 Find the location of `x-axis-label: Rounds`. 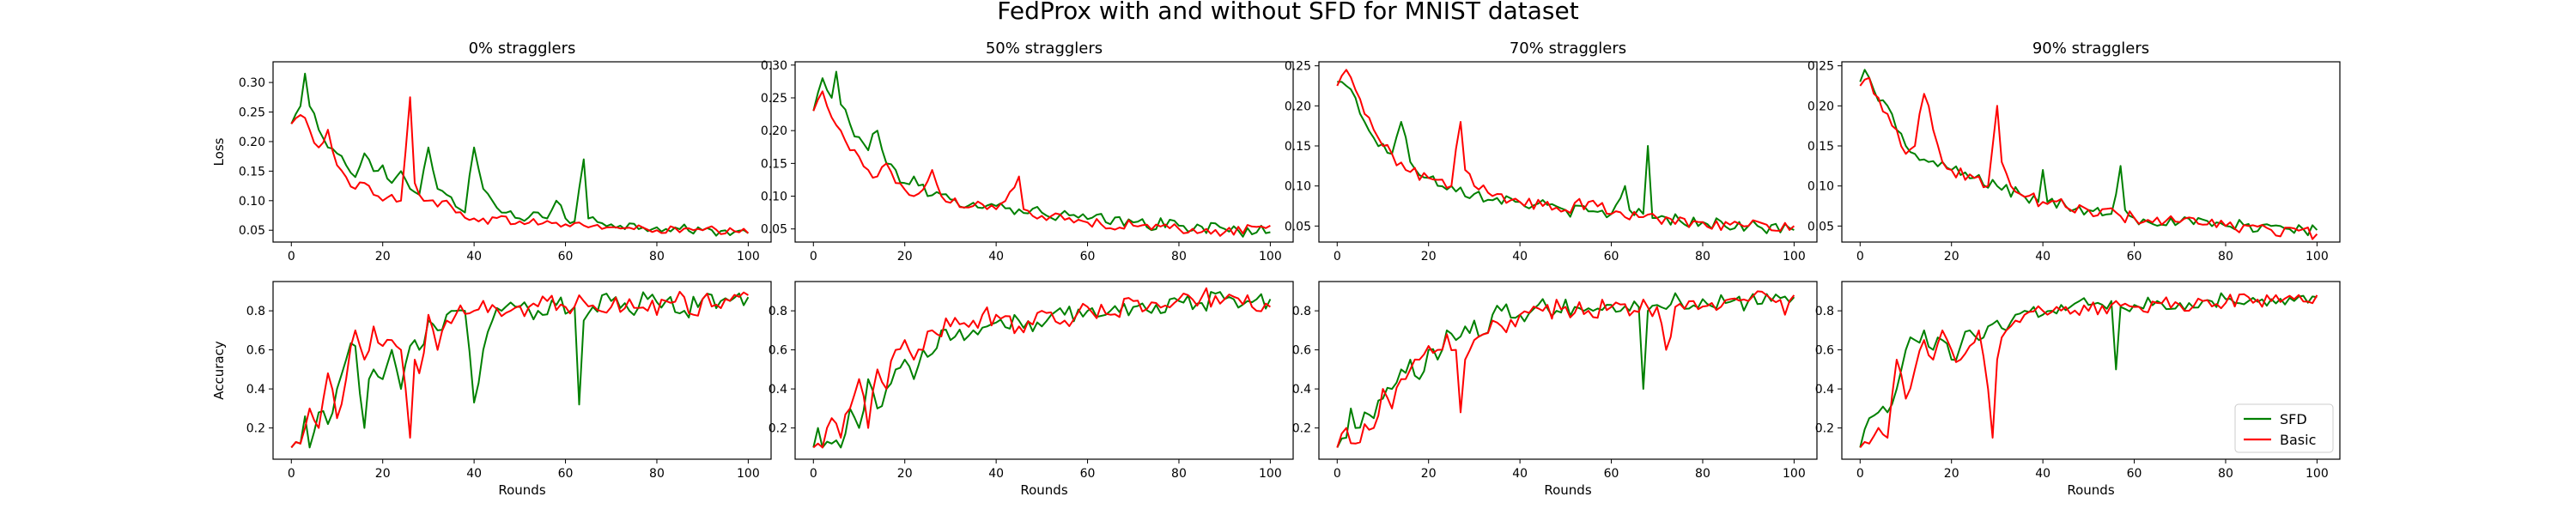

x-axis-label: Rounds is located at coordinates (1043, 490).